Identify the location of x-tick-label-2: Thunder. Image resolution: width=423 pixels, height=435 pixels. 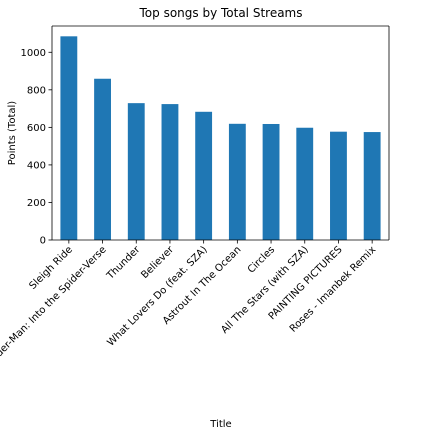
(123, 263).